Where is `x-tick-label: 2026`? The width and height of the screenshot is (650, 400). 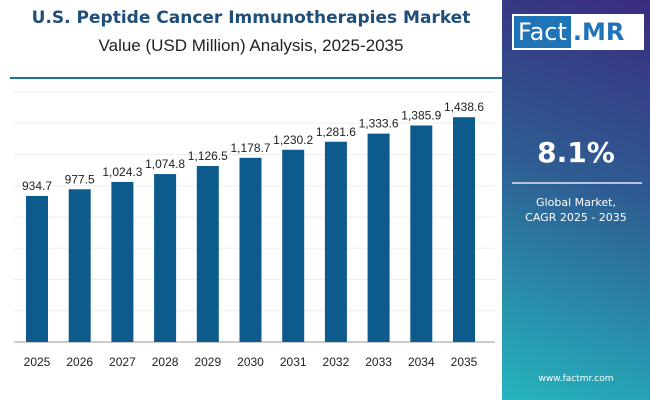 x-tick-label: 2026 is located at coordinates (79, 362).